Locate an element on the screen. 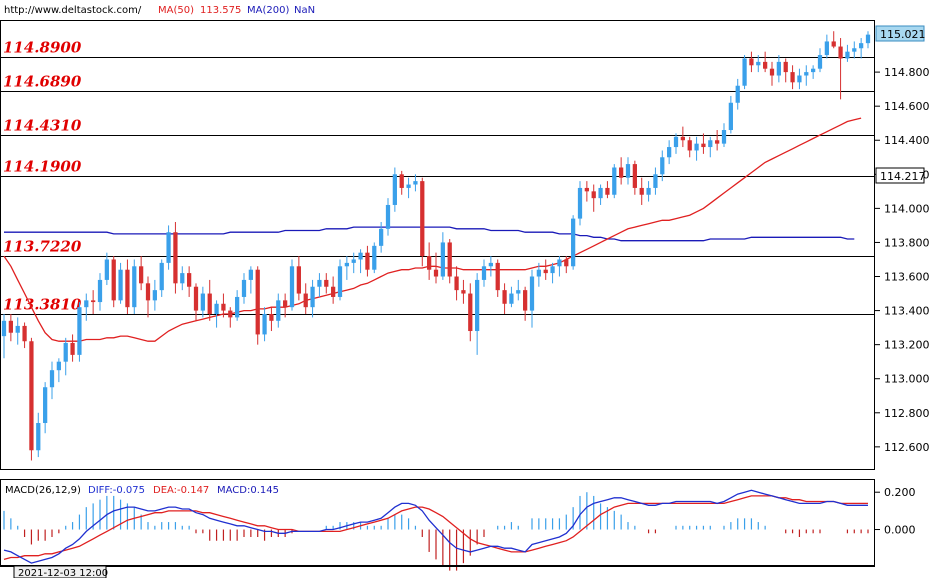 Image resolution: width=930 pixels, height=582 pixels. level-price-tag-text: 114.217 is located at coordinates (903, 176).